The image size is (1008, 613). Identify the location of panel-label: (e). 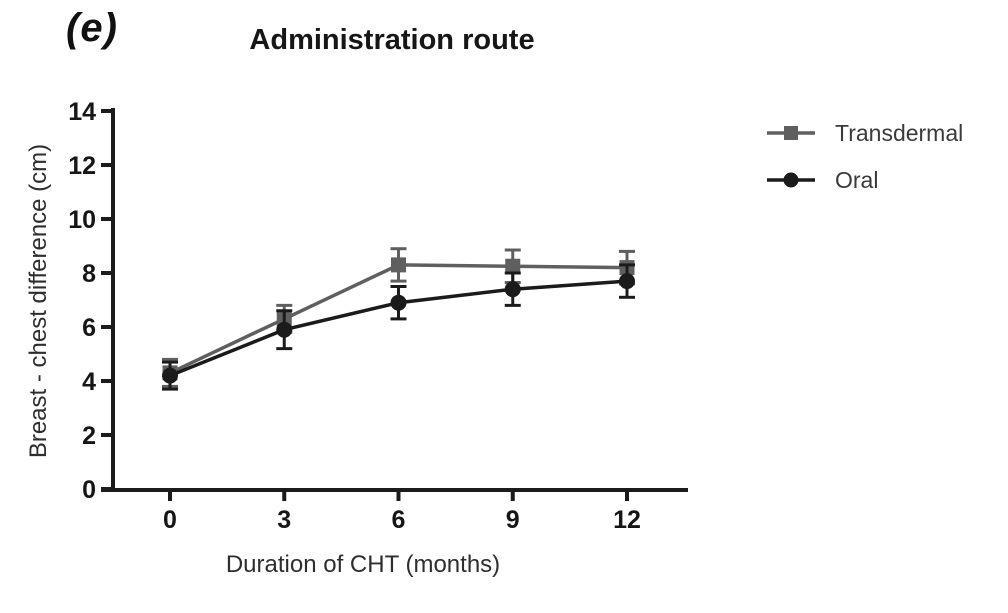
(92, 28).